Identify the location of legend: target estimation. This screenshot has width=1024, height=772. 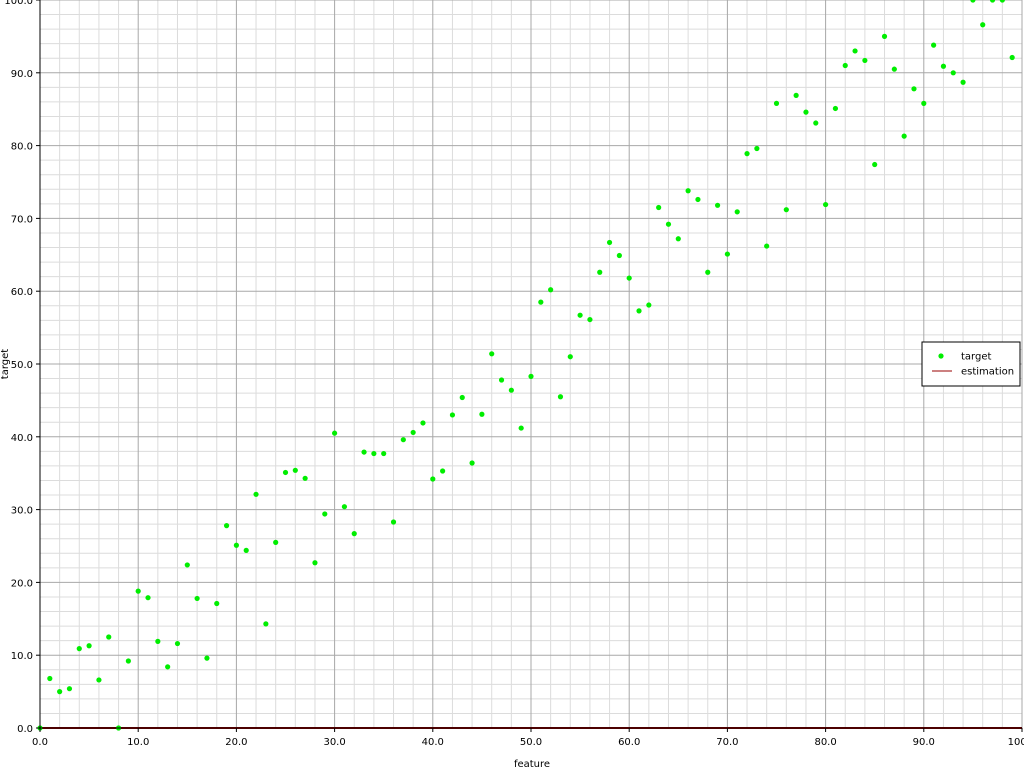
(971, 364).